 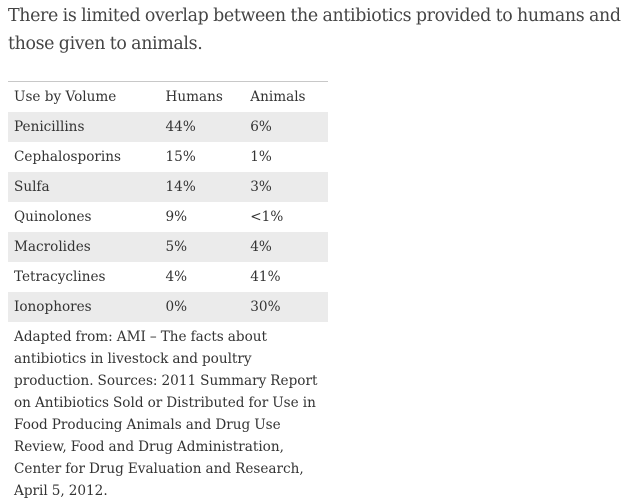 What do you see at coordinates (176, 277) in the screenshot?
I see `humans-cell: 4%` at bounding box center [176, 277].